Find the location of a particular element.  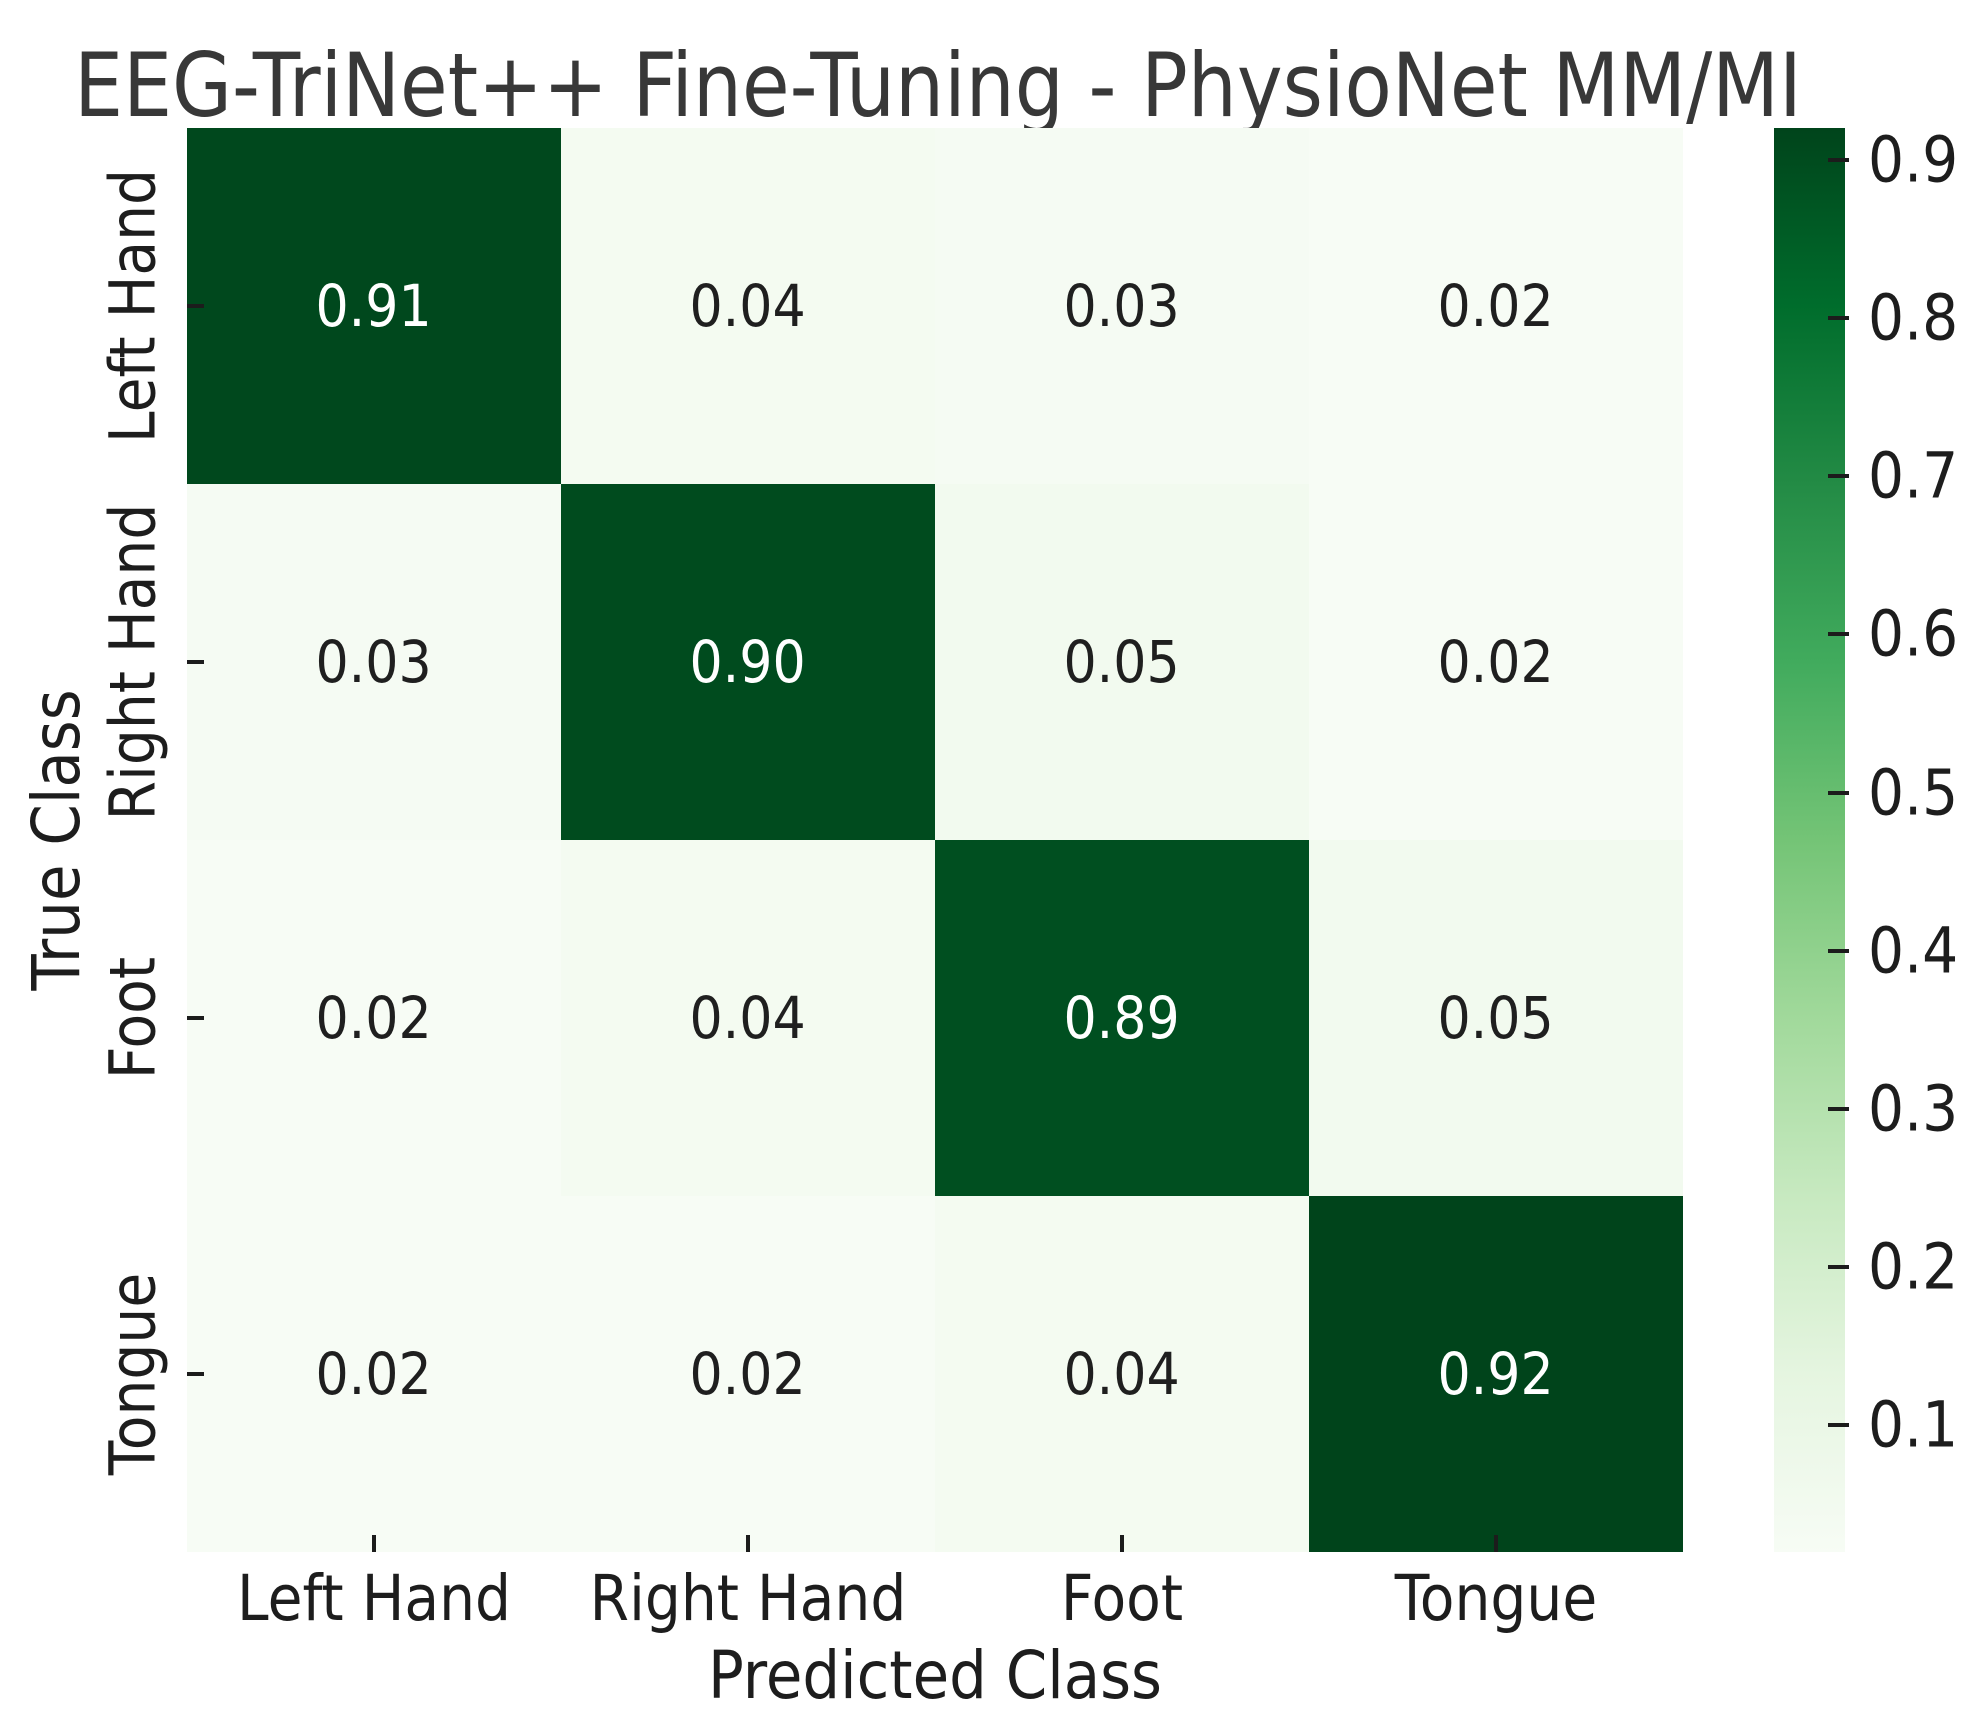

y-tick-mark-tongue is located at coordinates (195, 1374).